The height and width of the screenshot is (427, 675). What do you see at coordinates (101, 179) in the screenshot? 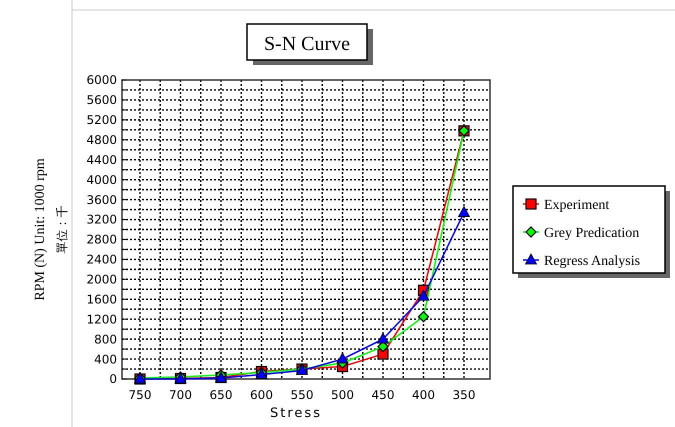
I see `y-tick-label: 4000` at bounding box center [101, 179].